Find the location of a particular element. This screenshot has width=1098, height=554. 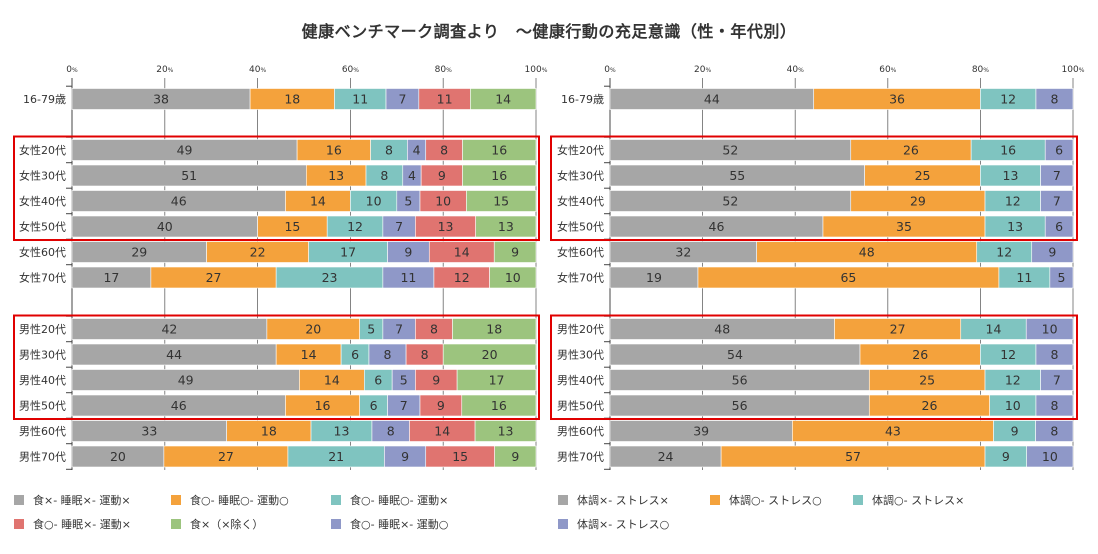

data-label: 33 is located at coordinates (149, 431).